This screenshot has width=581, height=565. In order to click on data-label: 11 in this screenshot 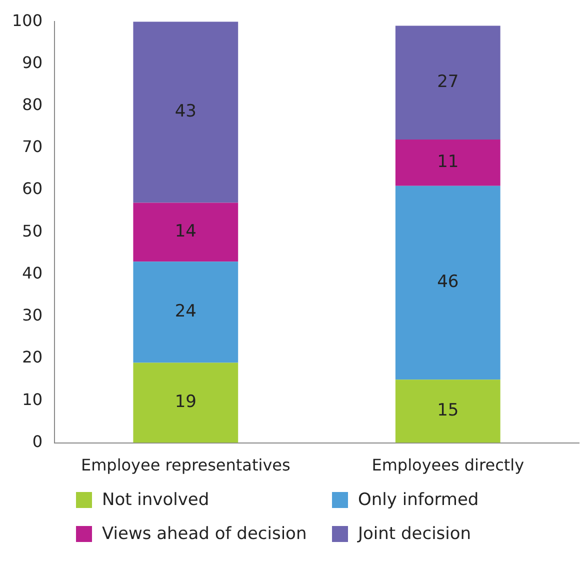, I will do `click(448, 162)`.